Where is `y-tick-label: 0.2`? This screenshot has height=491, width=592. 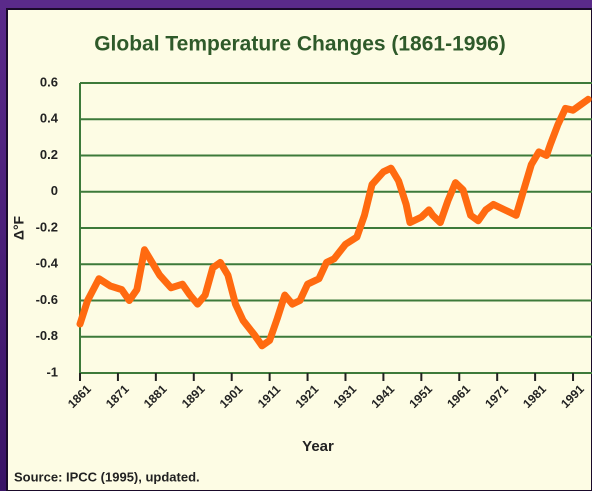 y-tick-label: 0.2 is located at coordinates (49, 154).